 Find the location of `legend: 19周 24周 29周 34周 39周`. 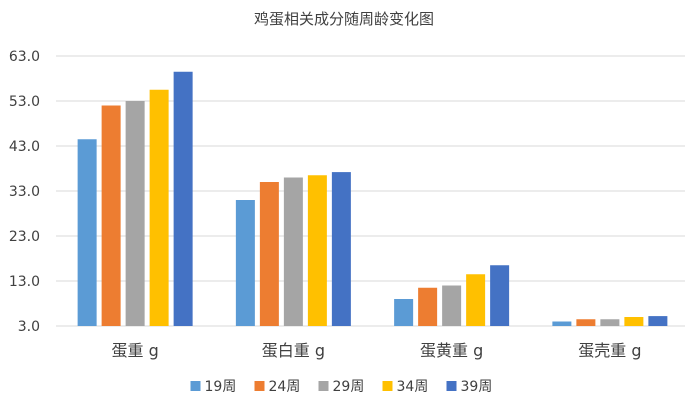

legend: 19周 24周 29周 34周 39周 is located at coordinates (341, 387).